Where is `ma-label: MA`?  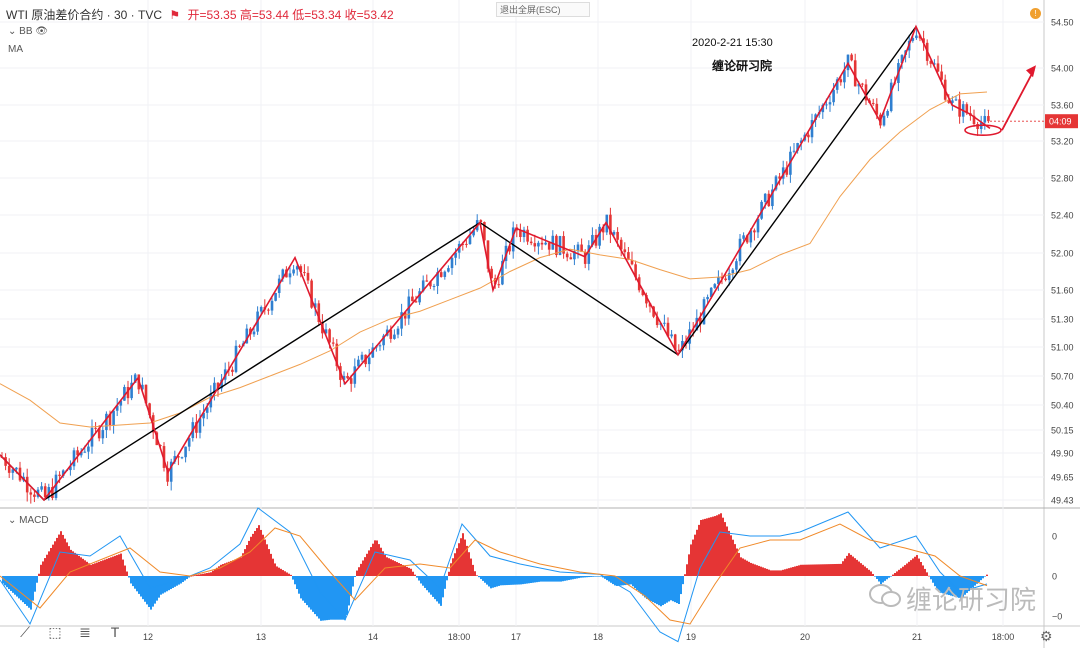 ma-label: MA is located at coordinates (15, 49).